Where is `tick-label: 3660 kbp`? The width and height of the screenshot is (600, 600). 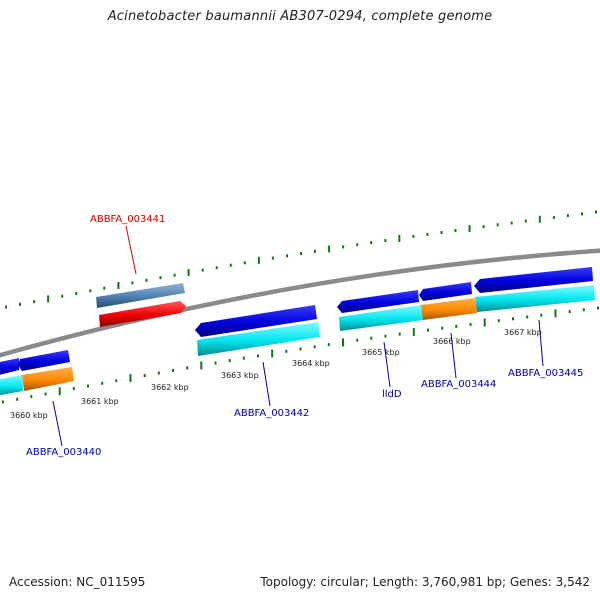 tick-label: 3660 kbp is located at coordinates (29, 415).